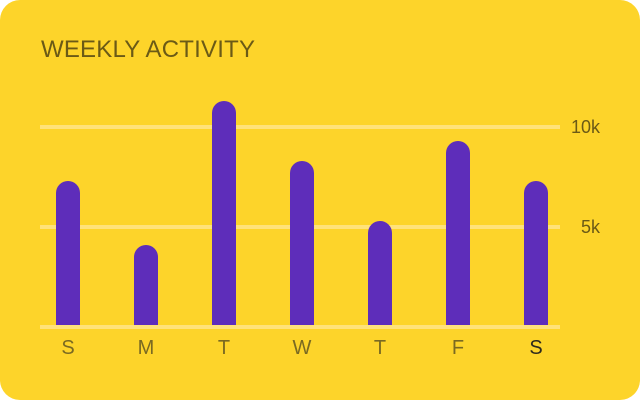 The image size is (640, 400). What do you see at coordinates (458, 348) in the screenshot?
I see `x-tick-label: F` at bounding box center [458, 348].